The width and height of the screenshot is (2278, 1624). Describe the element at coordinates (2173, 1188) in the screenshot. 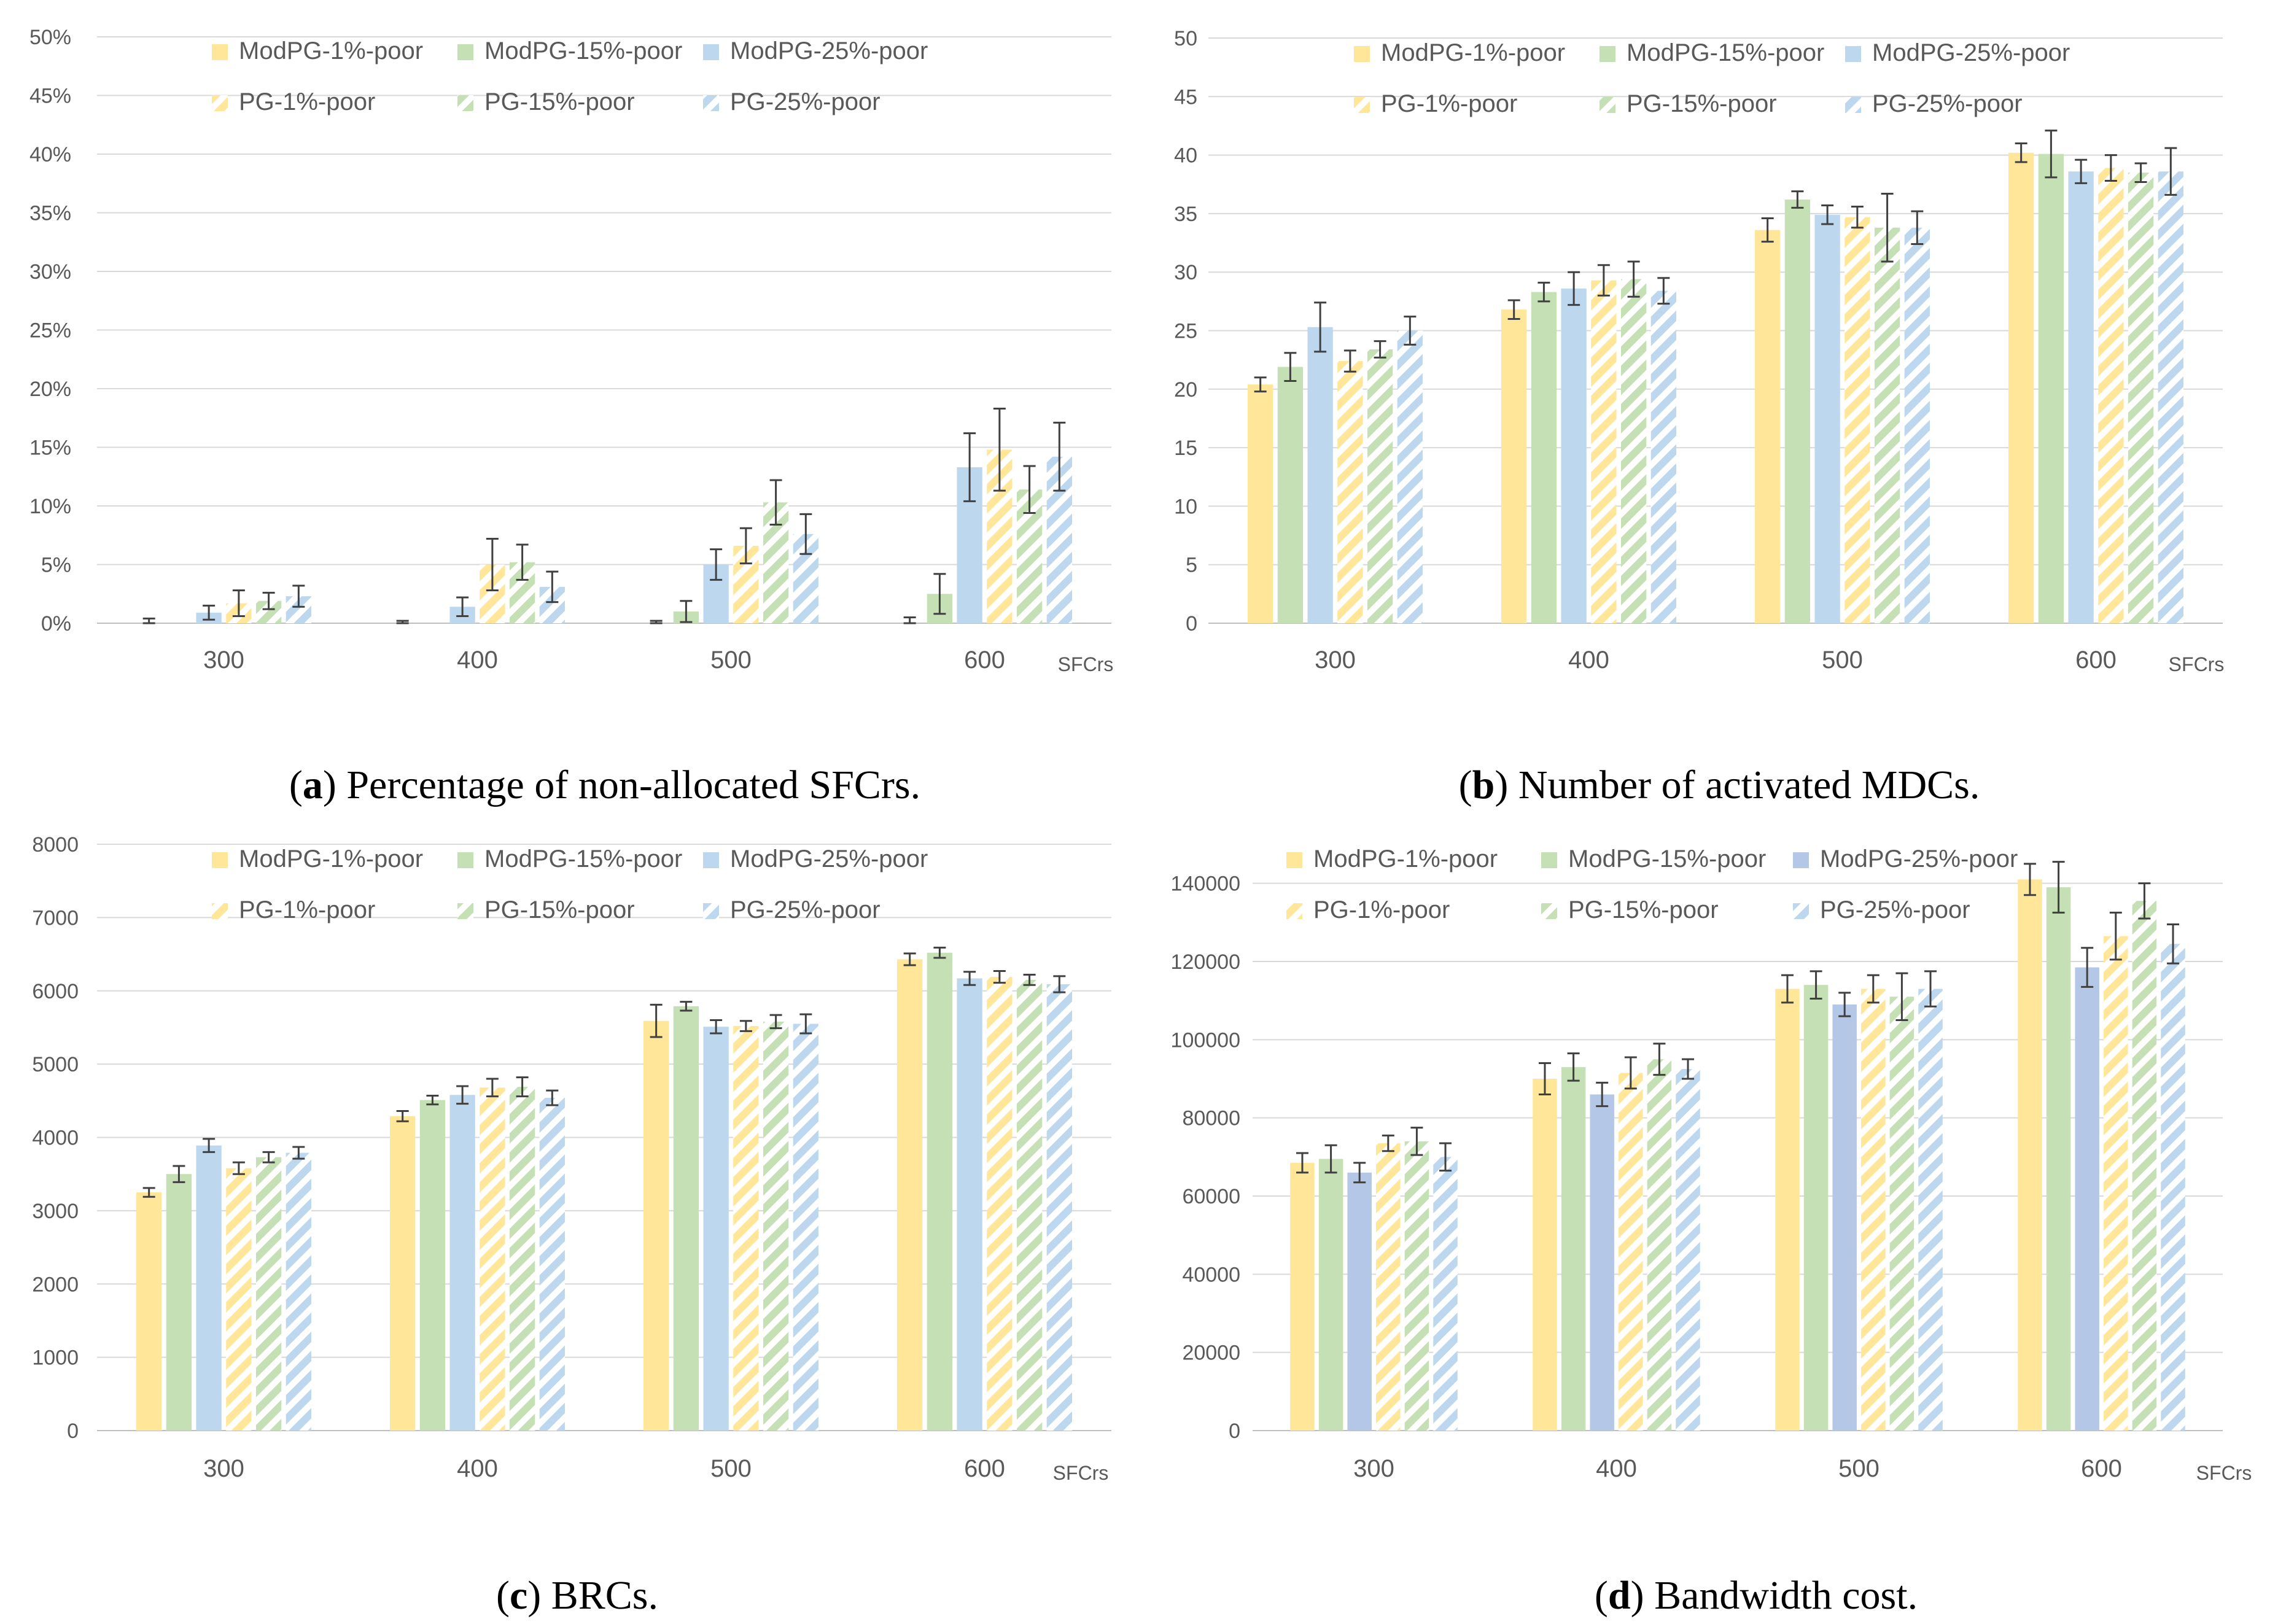

I see `bar-d-s5-c3` at that location.